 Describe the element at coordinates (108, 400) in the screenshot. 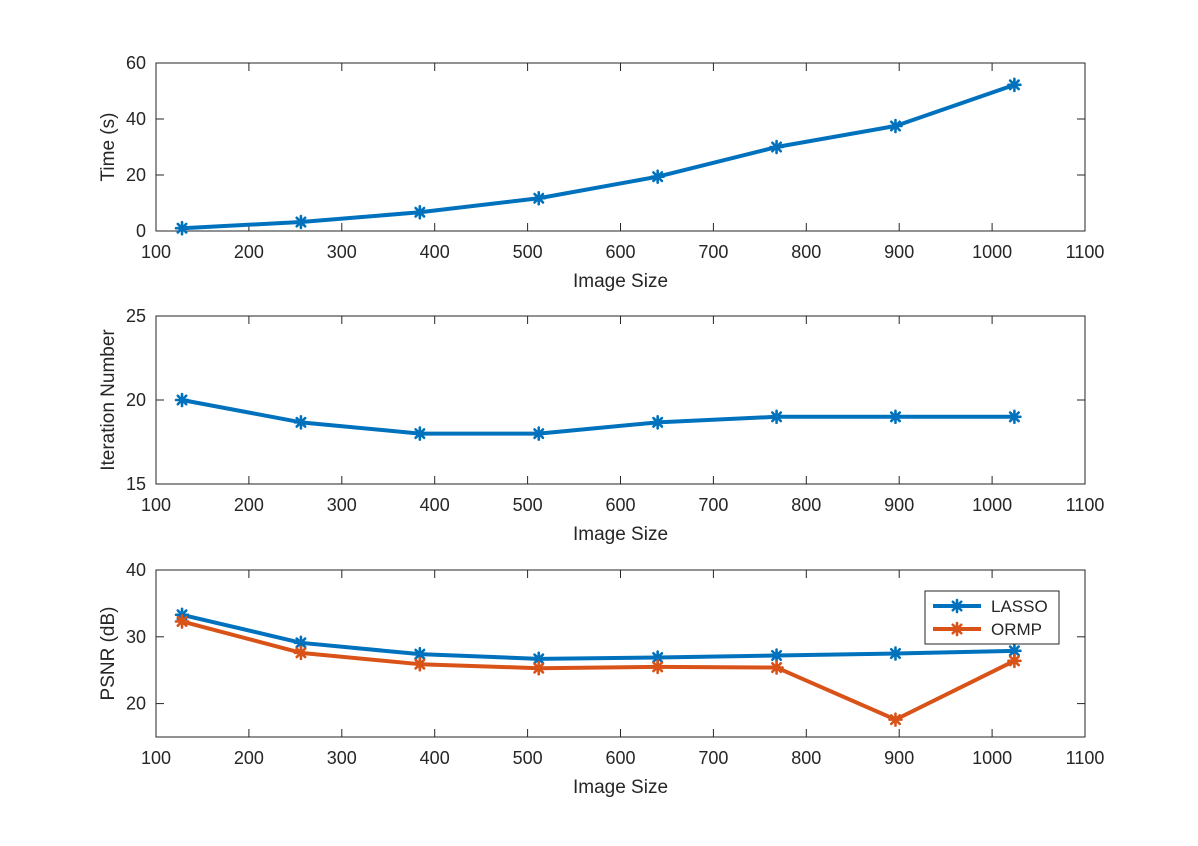

I see `y-axis-label: Iteration Number` at that location.